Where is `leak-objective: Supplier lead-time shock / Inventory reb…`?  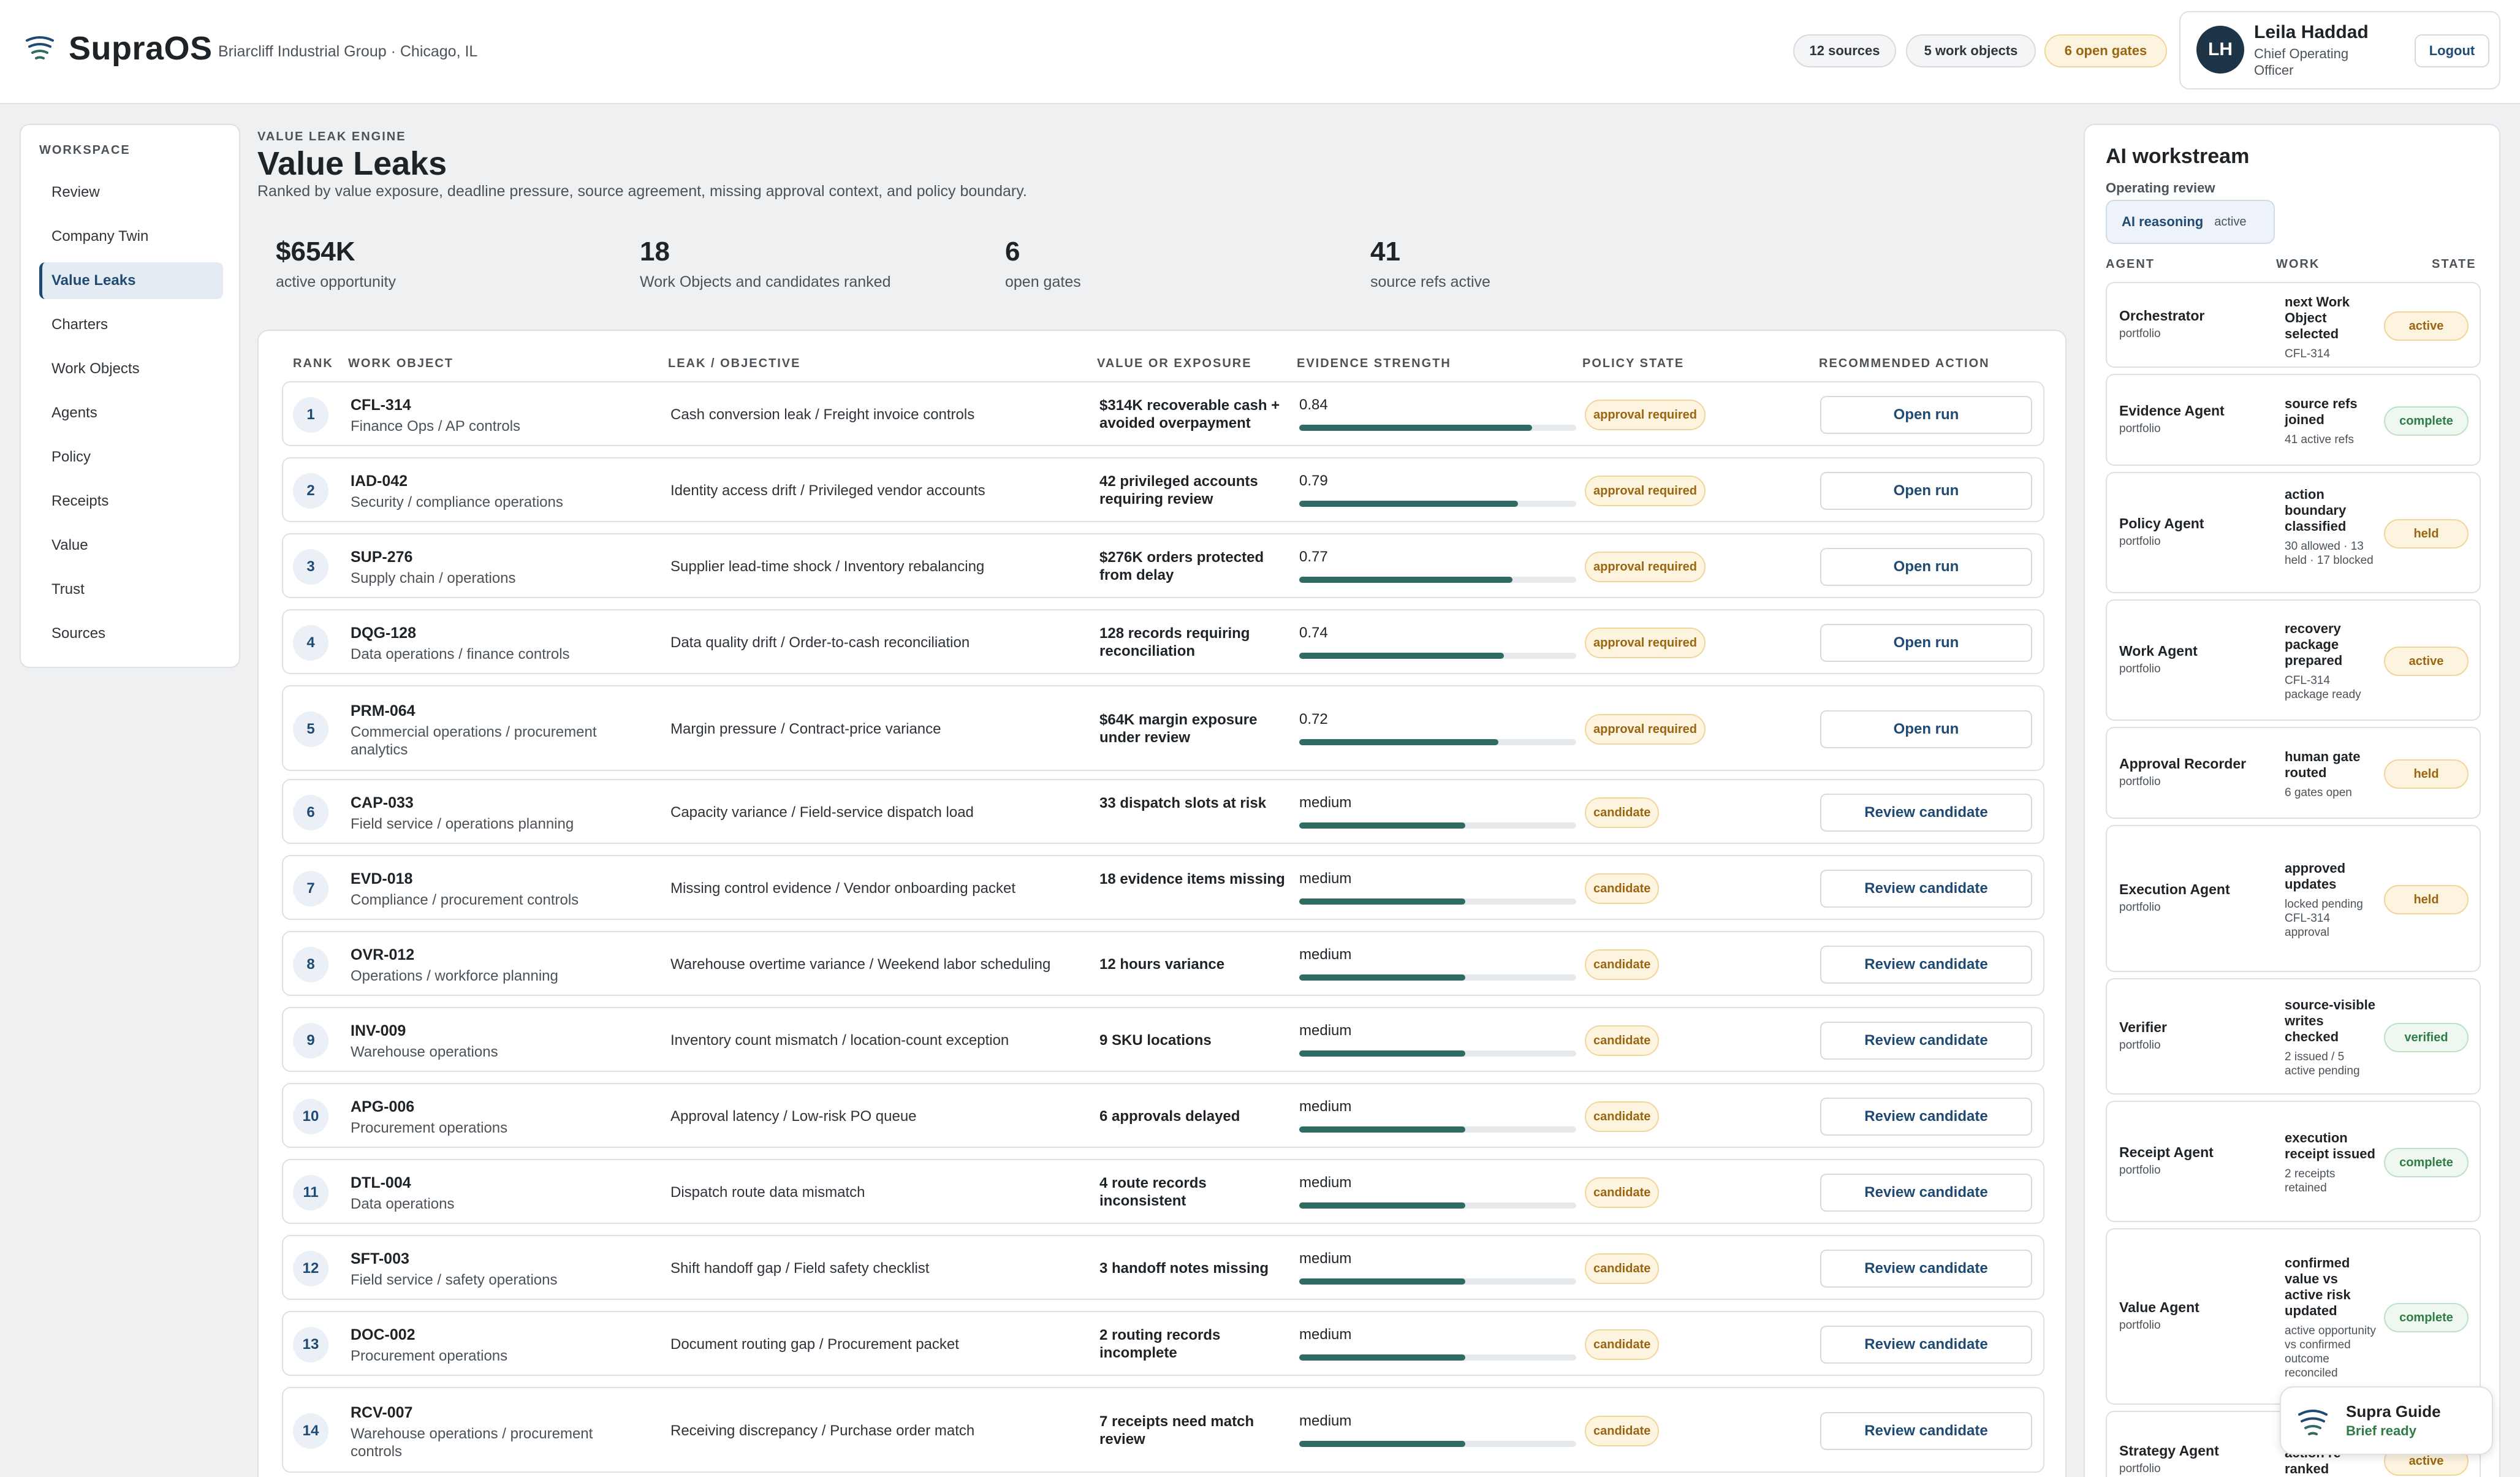 leak-objective: Supplier lead-time shock / Inventory reb… is located at coordinates (827, 566).